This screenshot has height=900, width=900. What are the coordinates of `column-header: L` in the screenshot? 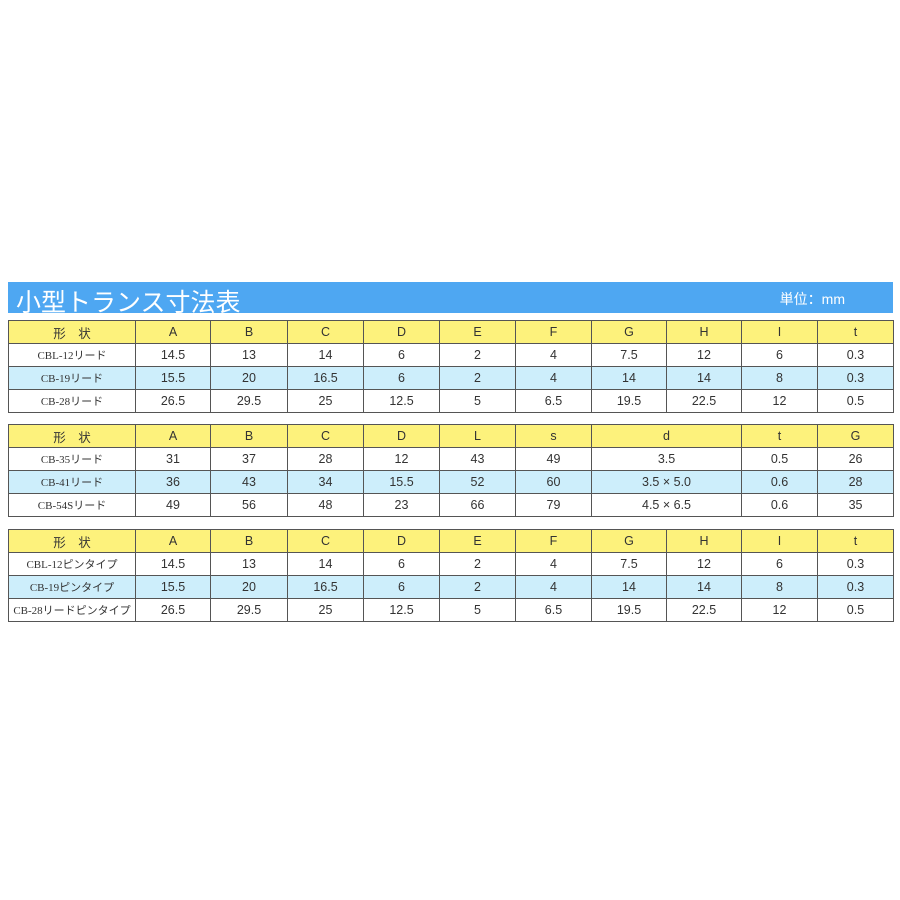 It's located at (477, 436).